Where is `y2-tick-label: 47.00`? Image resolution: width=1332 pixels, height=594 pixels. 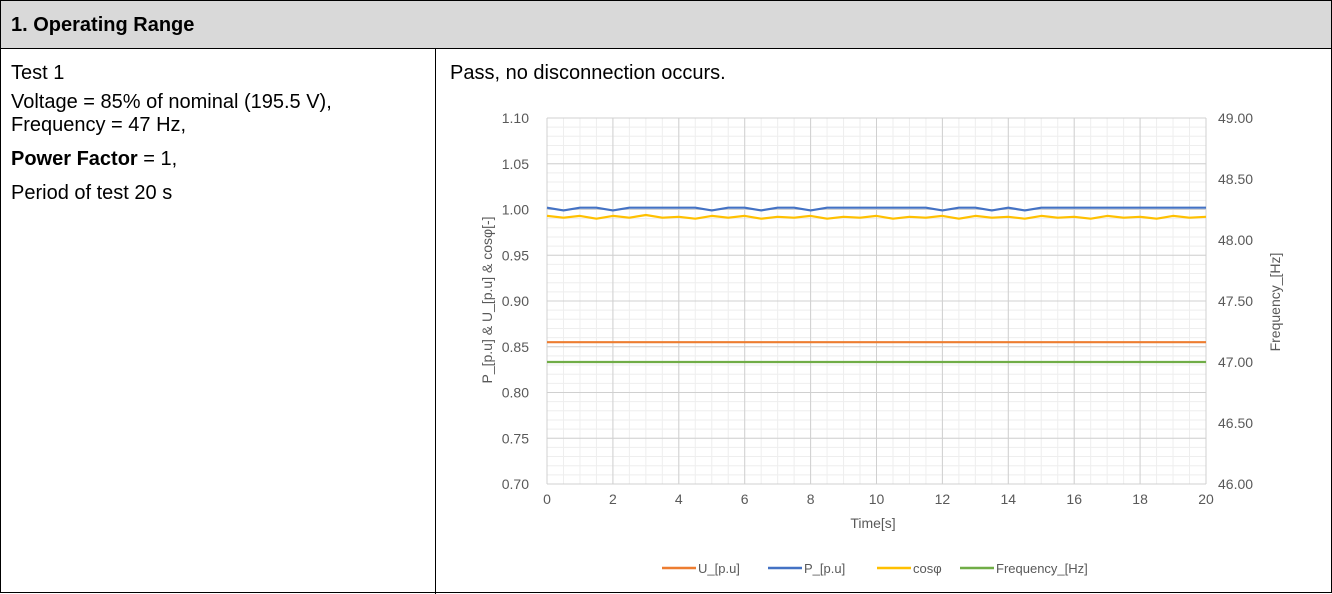
y2-tick-label: 47.00 is located at coordinates (1235, 362).